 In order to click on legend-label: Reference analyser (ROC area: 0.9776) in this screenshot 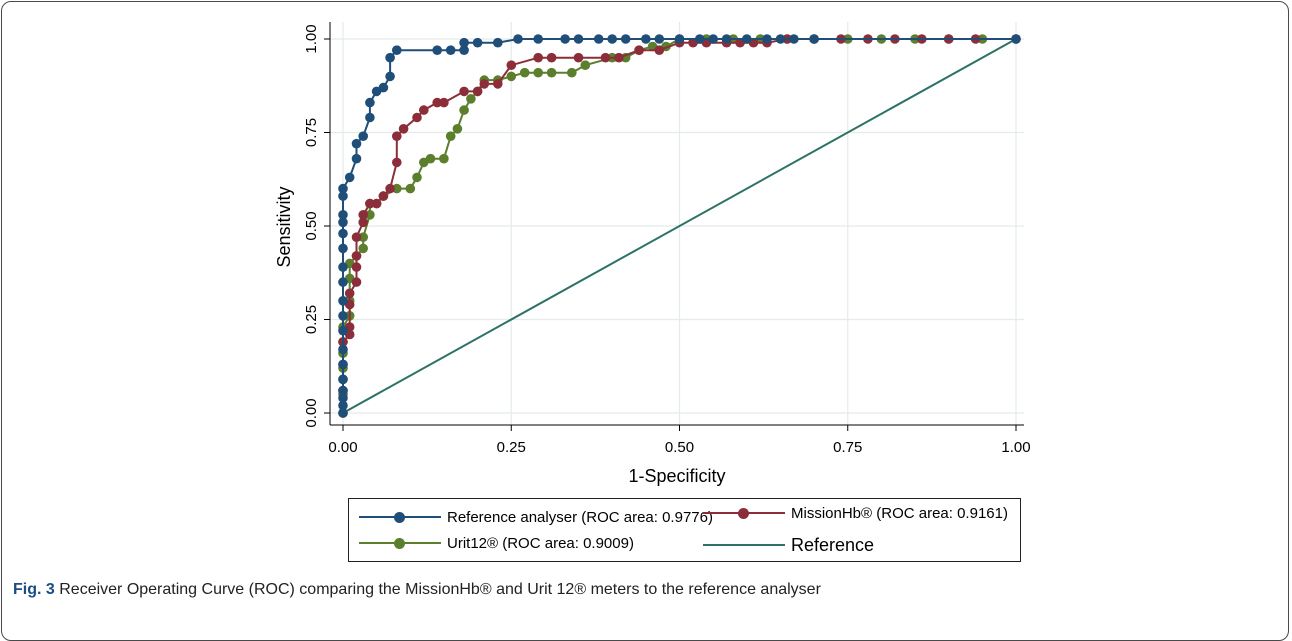, I will do `click(580, 517)`.